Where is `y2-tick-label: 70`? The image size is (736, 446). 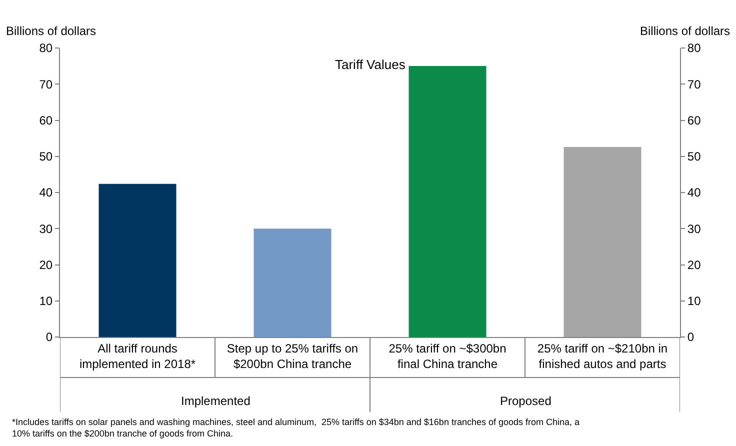
y2-tick-label: 70 is located at coordinates (694, 84).